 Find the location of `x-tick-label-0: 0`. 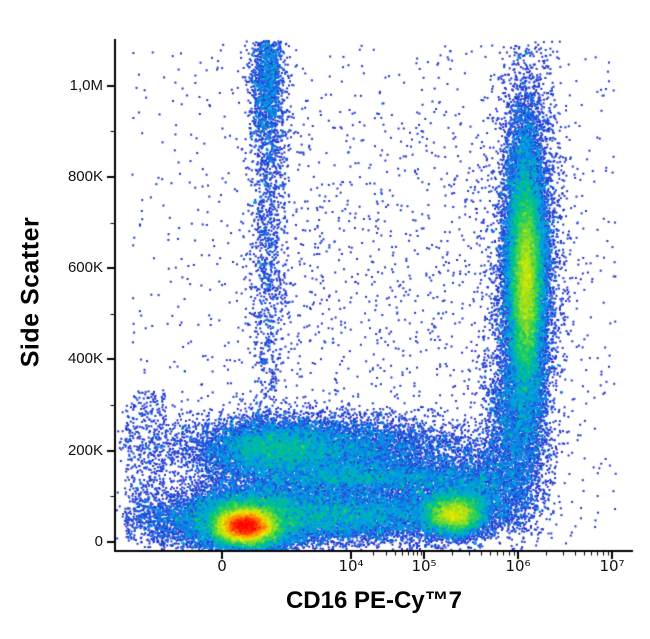

x-tick-label-0: 0 is located at coordinates (222, 566).